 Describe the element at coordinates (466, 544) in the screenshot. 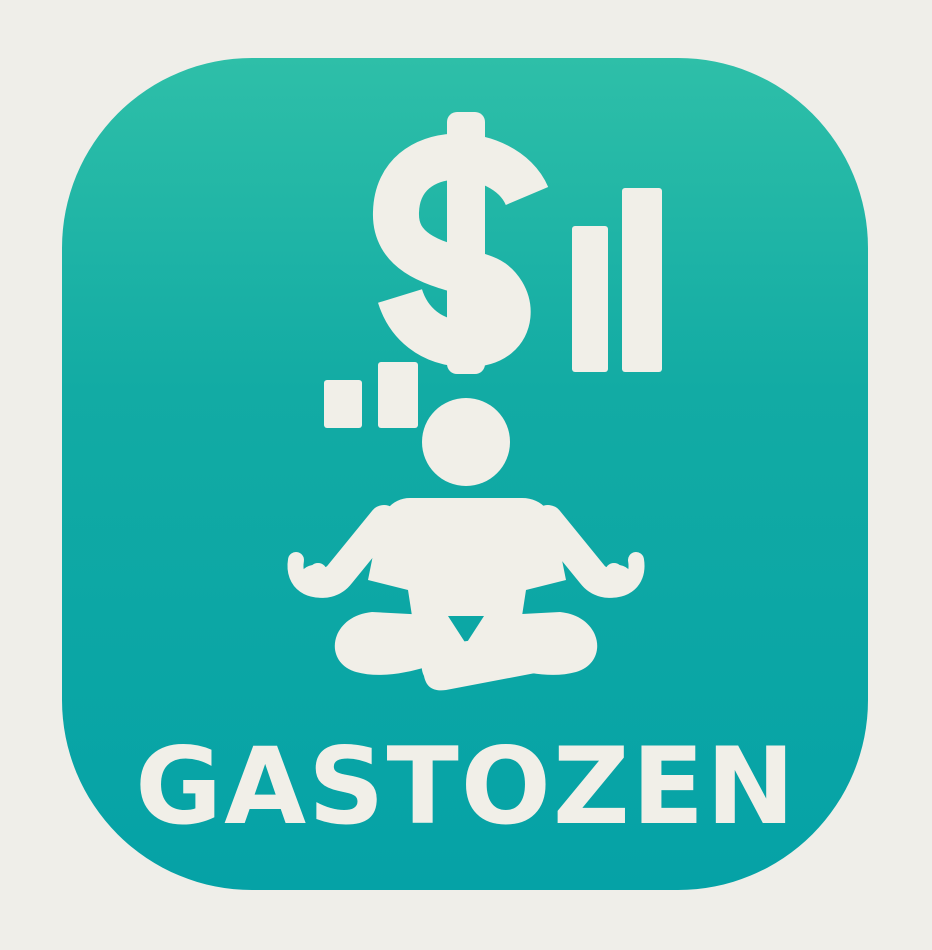

I see `meditating-person-icon` at that location.